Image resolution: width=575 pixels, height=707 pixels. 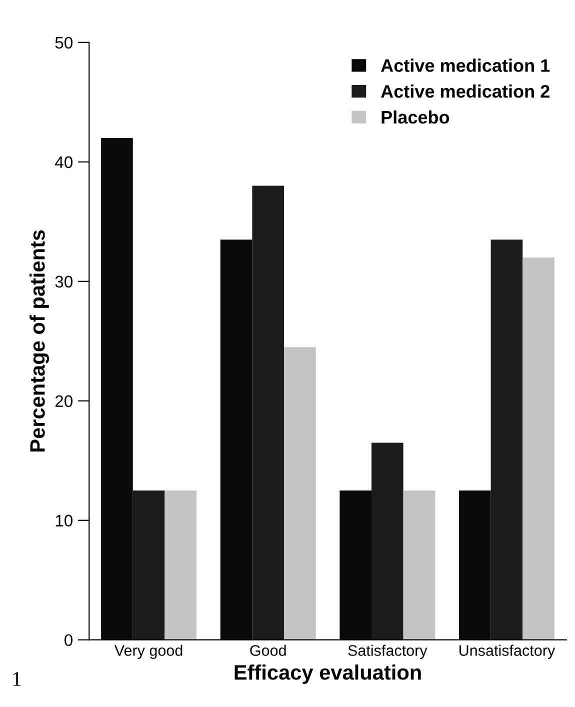 I want to click on legend-label: Placebo, so click(x=416, y=117).